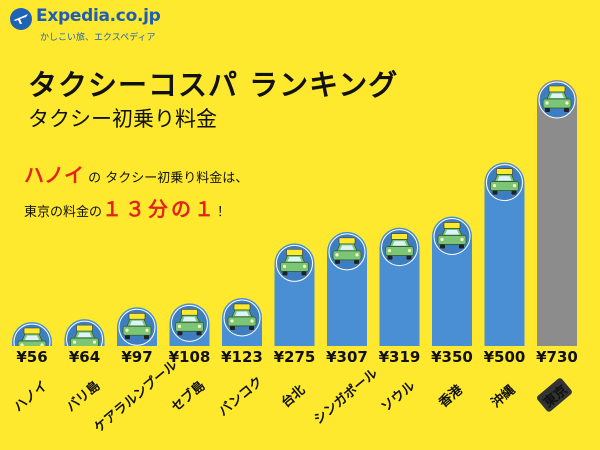 This screenshot has height=450, width=600. What do you see at coordinates (242, 357) in the screenshot?
I see `value-label: ¥123` at bounding box center [242, 357].